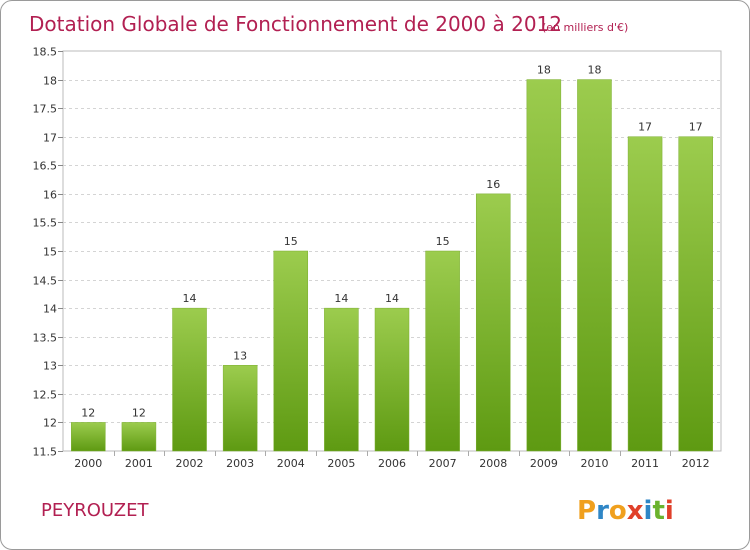 The height and width of the screenshot is (550, 750). What do you see at coordinates (45, 166) in the screenshot?
I see `y-tick-label: 16.5` at bounding box center [45, 166].